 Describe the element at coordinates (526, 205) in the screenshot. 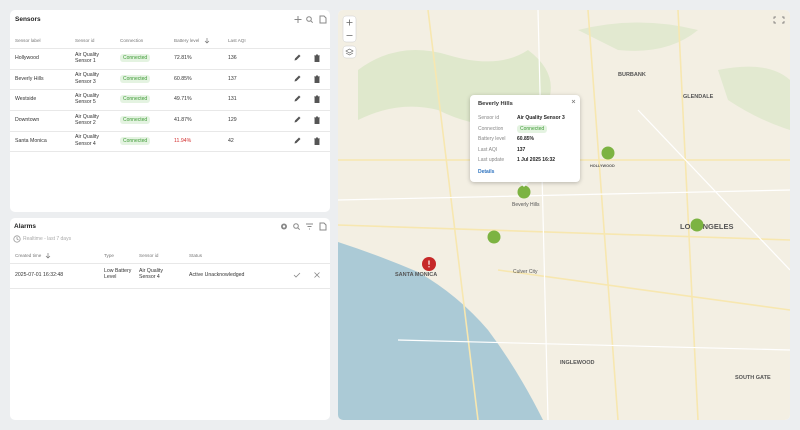

I see `map-label: Beverly Hills` at that location.